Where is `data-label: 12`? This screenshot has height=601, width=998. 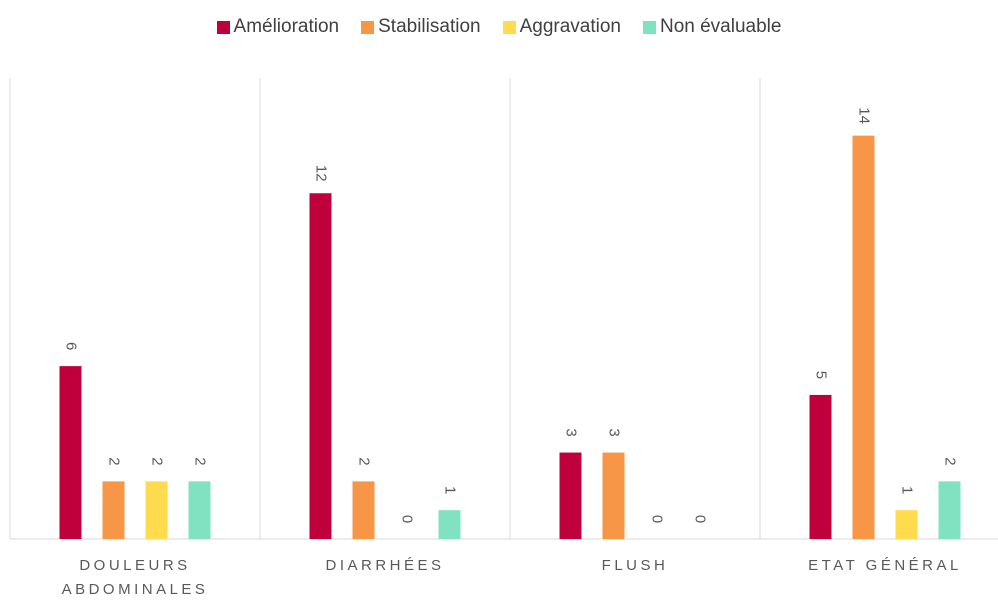 data-label: 12 is located at coordinates (321, 173).